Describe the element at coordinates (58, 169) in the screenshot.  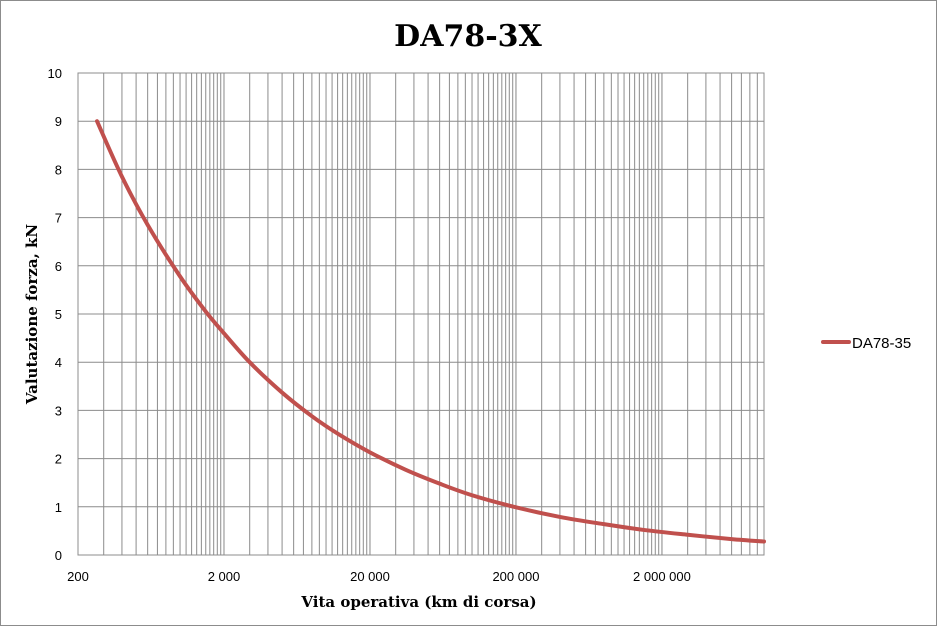
I see `y-tick-label-8: 8` at that location.